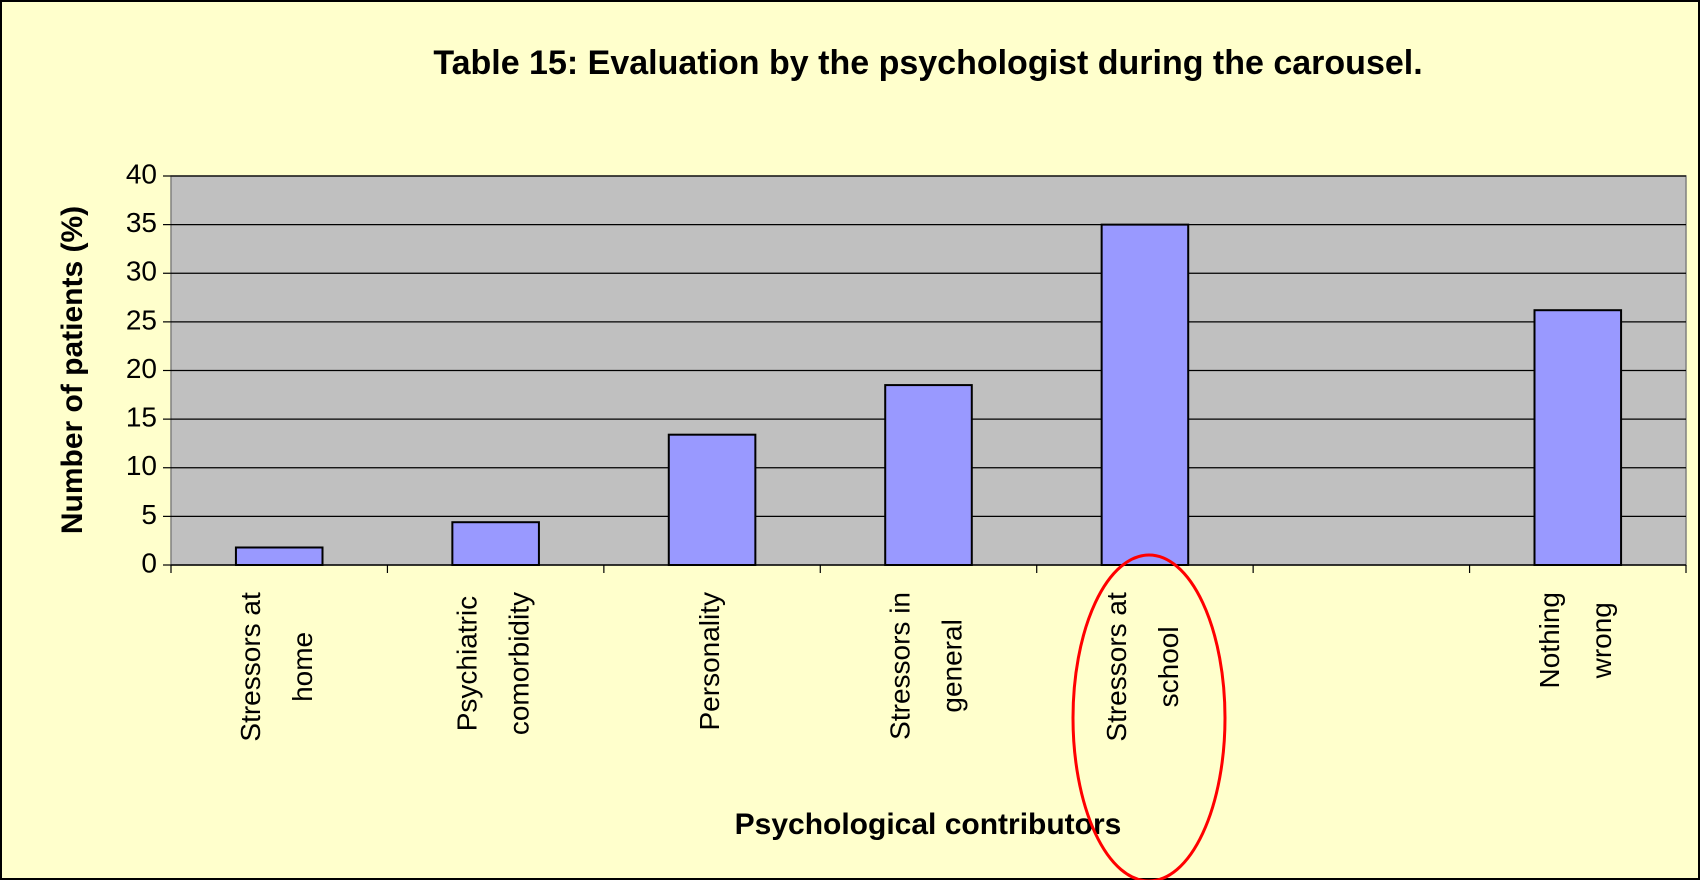 The height and width of the screenshot is (880, 1700). I want to click on x-tick-label: Stressors at school, so click(1142, 667).